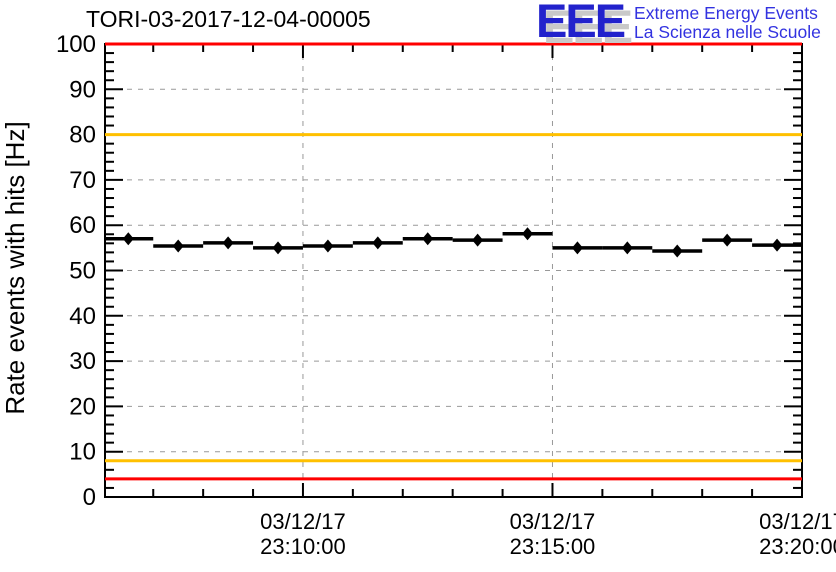 This screenshot has height=572, width=836. Describe the element at coordinates (15, 267) in the screenshot. I see `y-axis-title: Rate events with hits [Hz]` at that location.